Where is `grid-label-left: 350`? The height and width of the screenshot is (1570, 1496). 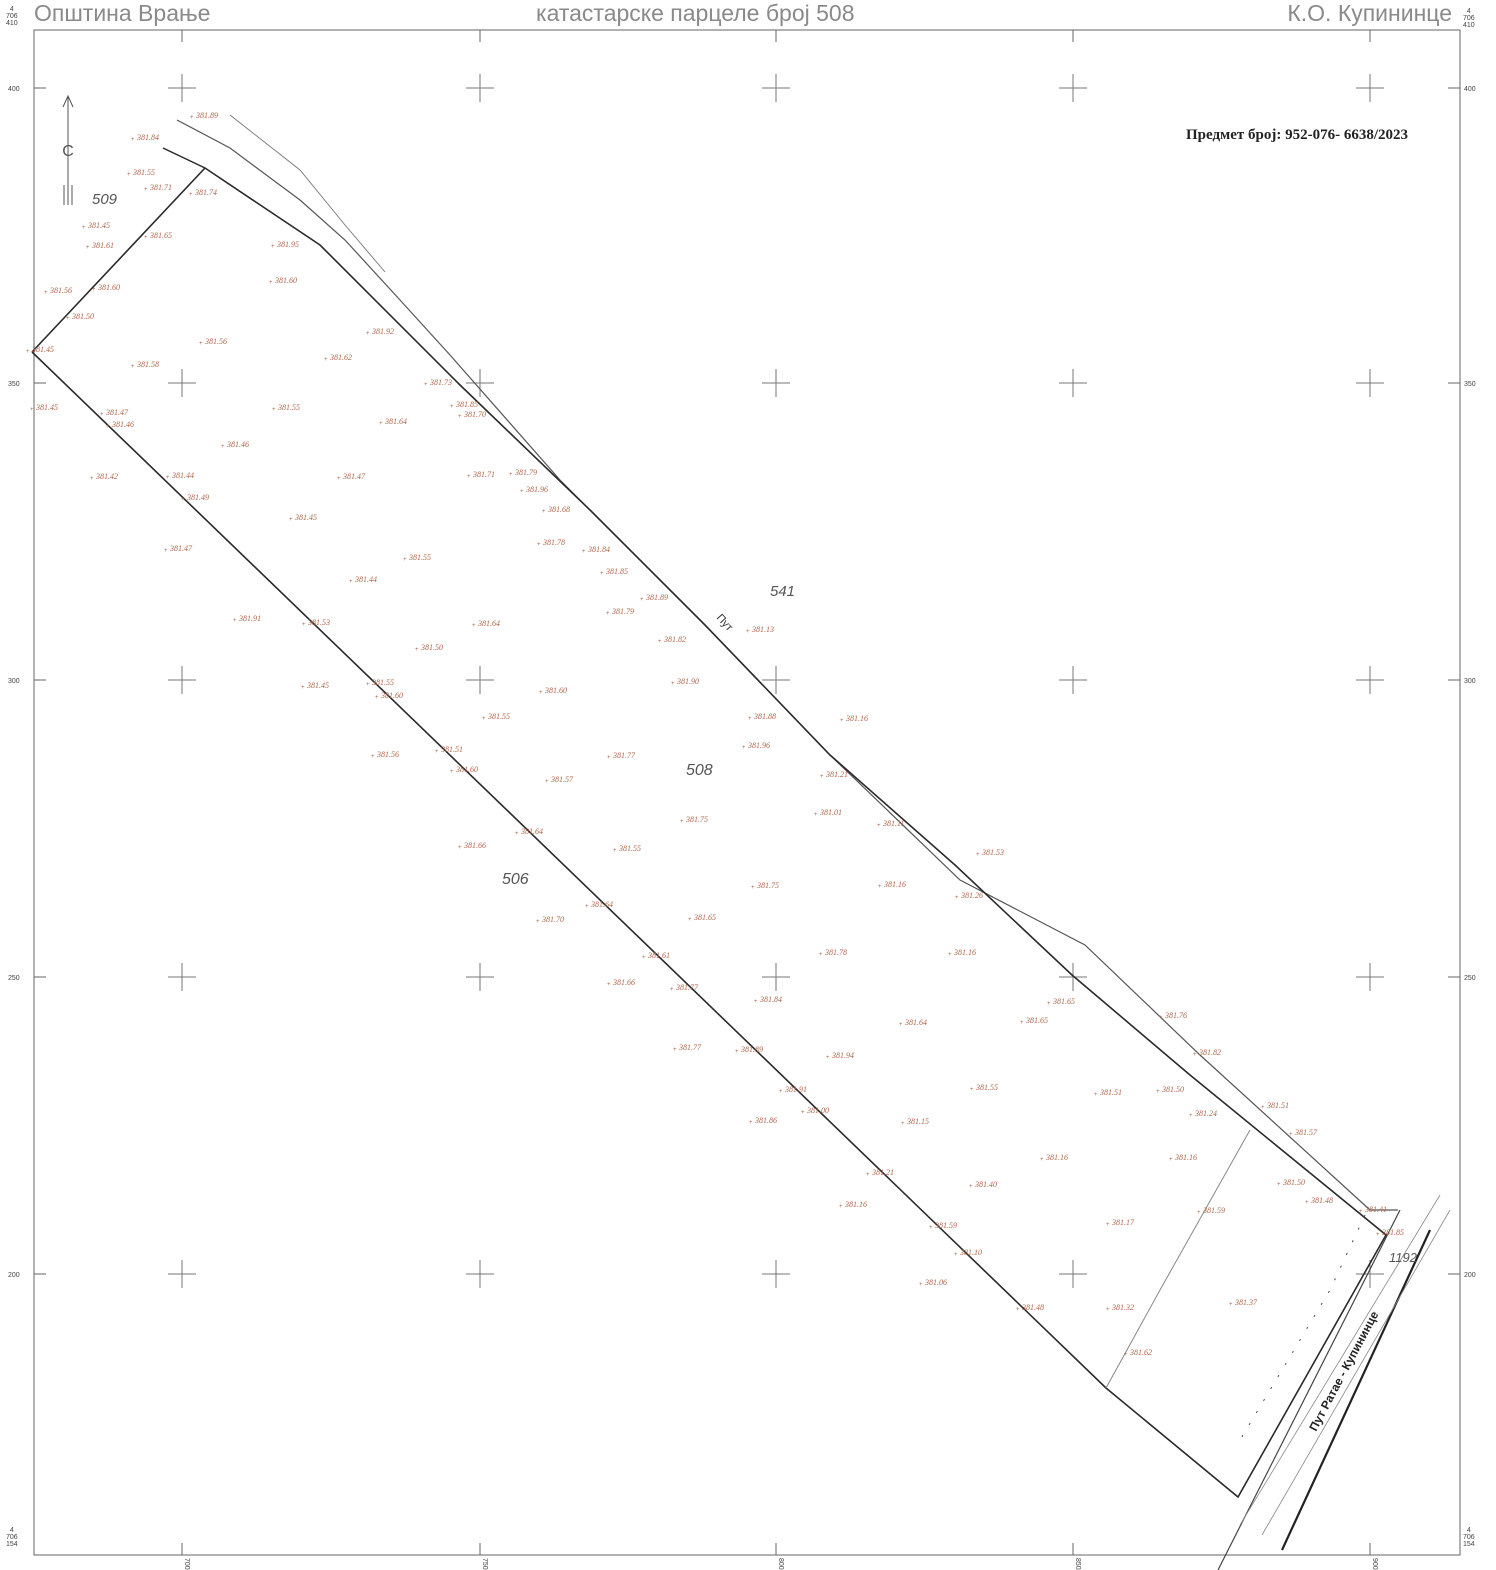 grid-label-left: 350 is located at coordinates (14, 384).